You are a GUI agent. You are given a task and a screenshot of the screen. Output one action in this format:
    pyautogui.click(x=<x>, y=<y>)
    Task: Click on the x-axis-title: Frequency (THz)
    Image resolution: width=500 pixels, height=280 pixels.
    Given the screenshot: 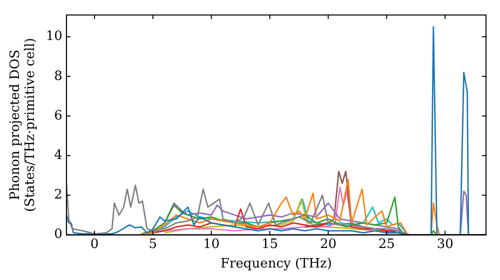 What is the action you would take?
    pyautogui.click(x=276, y=264)
    